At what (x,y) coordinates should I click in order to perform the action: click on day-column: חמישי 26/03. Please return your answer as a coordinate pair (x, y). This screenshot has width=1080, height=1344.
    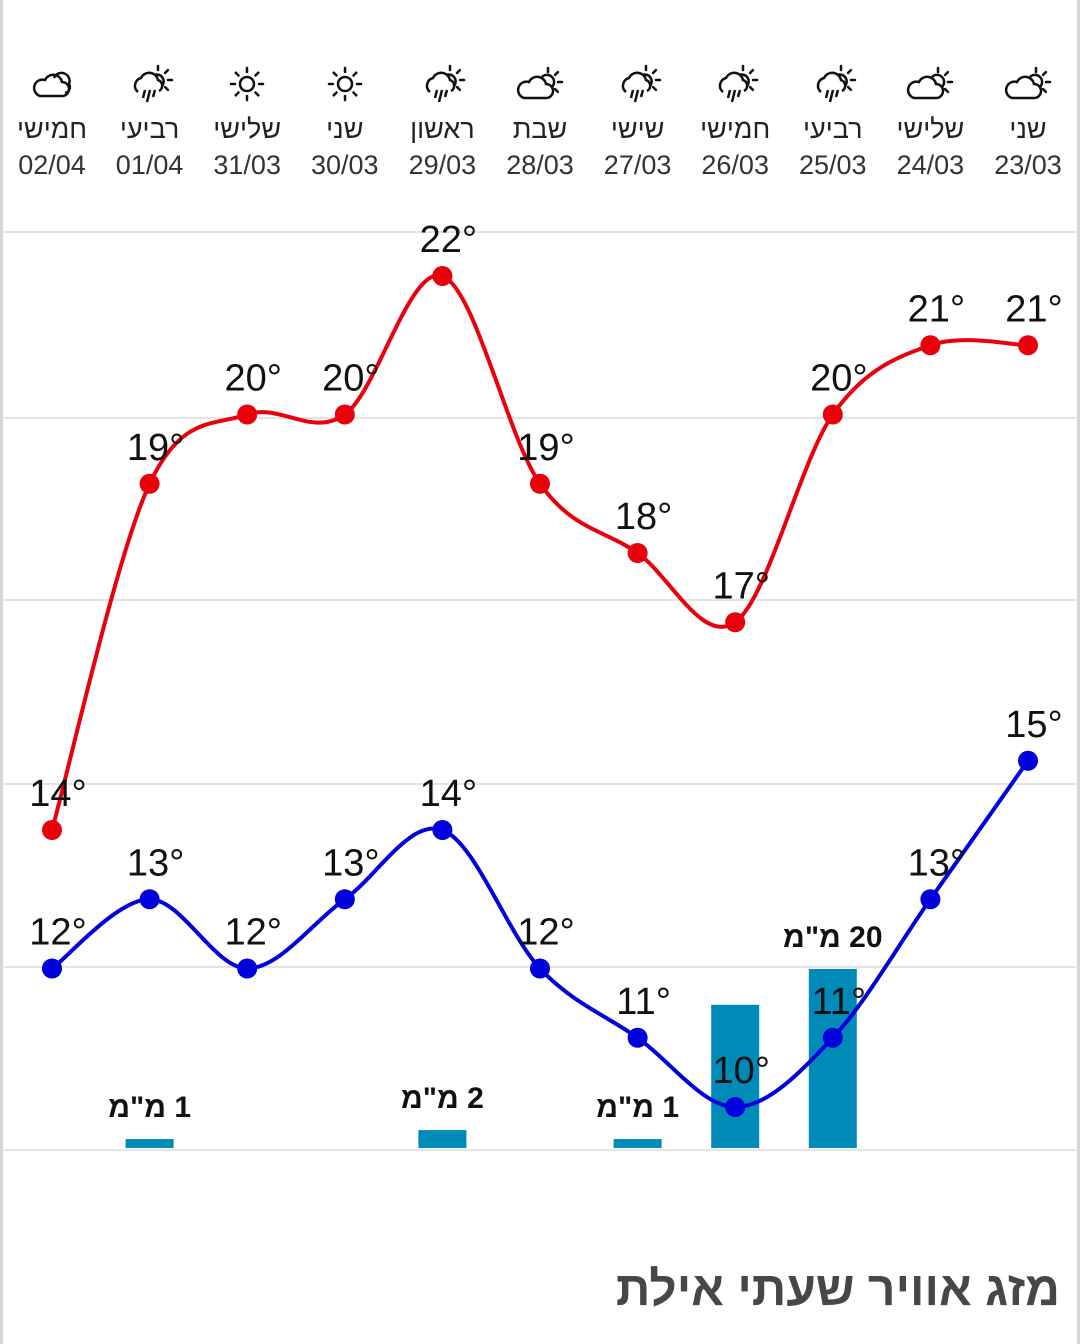
    Looking at the image, I should click on (735, 122).